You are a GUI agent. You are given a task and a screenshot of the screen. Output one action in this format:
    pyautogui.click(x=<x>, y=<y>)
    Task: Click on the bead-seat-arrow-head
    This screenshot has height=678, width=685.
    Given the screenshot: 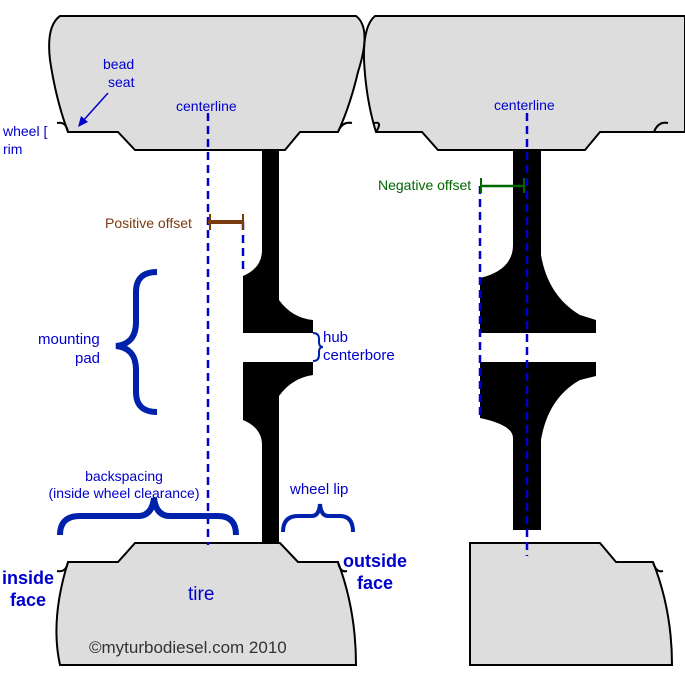 What is the action you would take?
    pyautogui.click(x=83, y=121)
    